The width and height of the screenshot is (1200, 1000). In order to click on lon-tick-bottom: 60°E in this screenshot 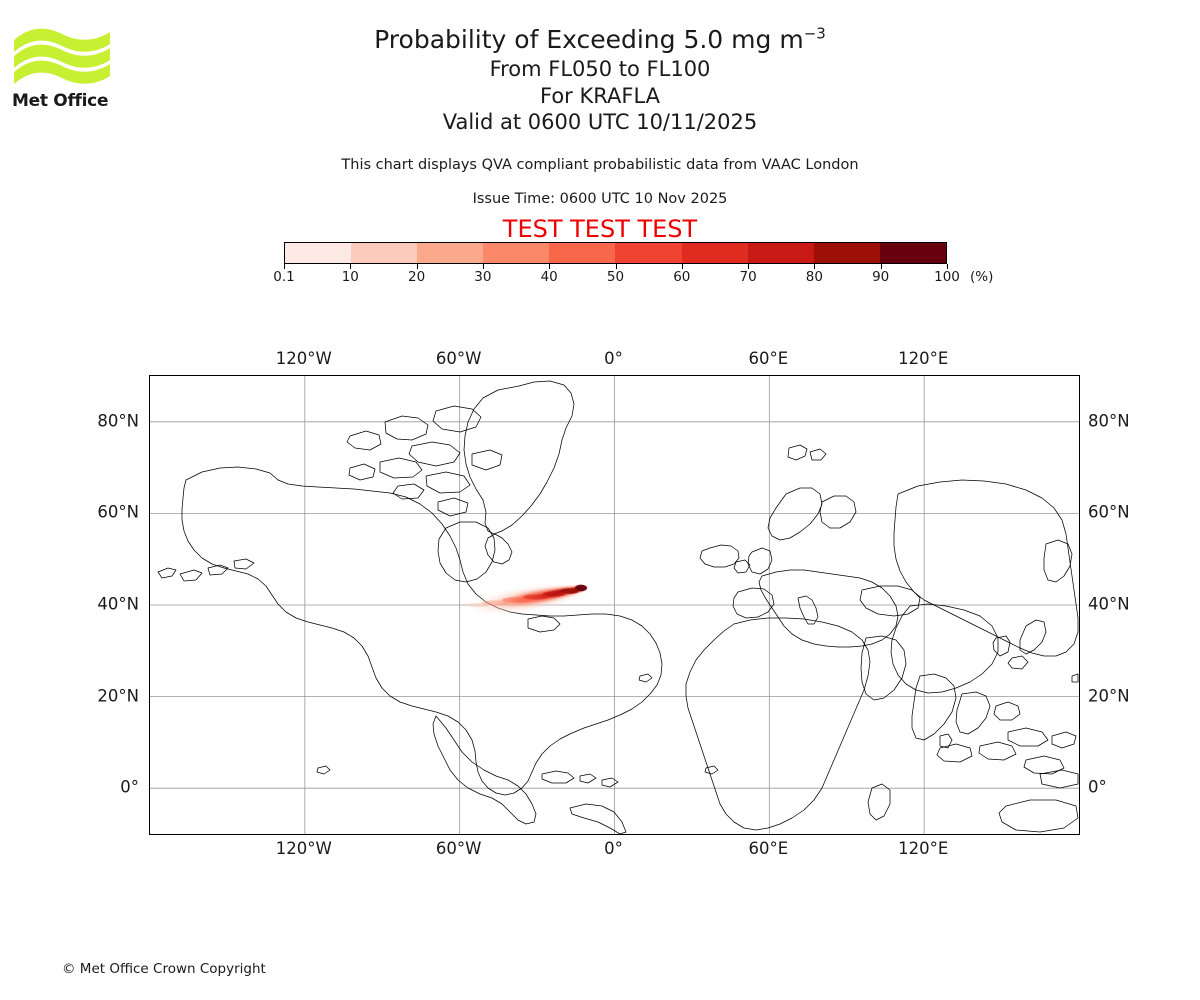, I will do `click(768, 848)`.